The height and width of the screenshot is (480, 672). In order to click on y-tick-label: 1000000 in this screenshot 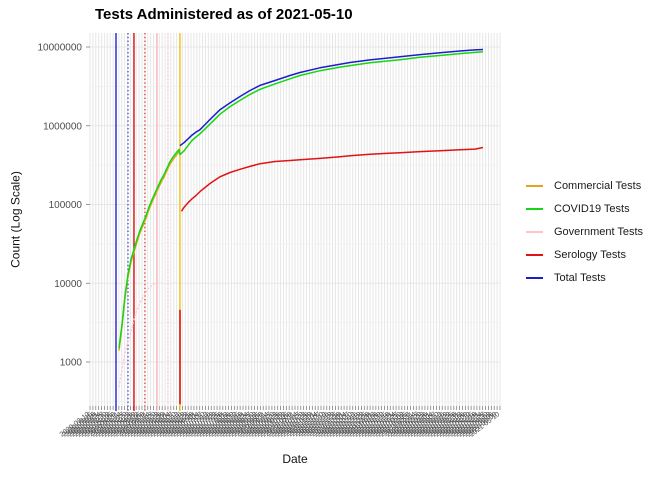, I will do `click(62, 126)`.